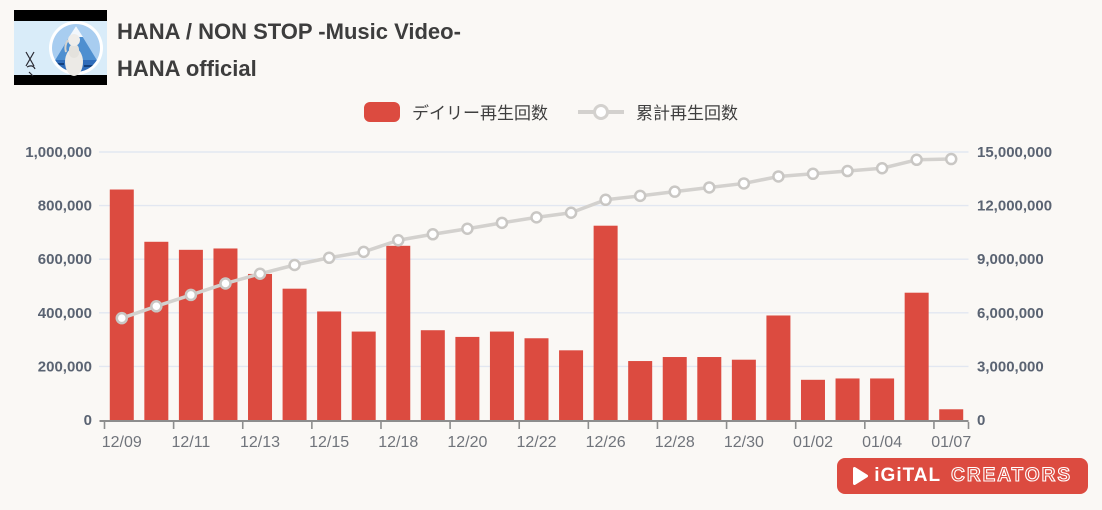 The width and height of the screenshot is (1102, 510). What do you see at coordinates (467, 442) in the screenshot?
I see `x-axis-label: 12/20` at bounding box center [467, 442].